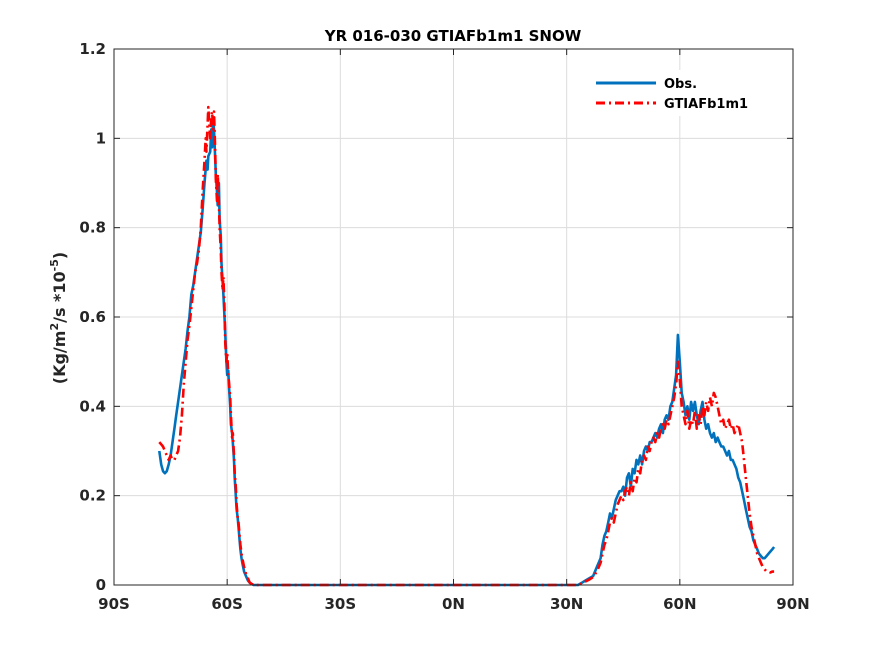 The width and height of the screenshot is (875, 656). Describe the element at coordinates (59, 297) in the screenshot. I see `y-axis-label-mid: /s *10` at that location.